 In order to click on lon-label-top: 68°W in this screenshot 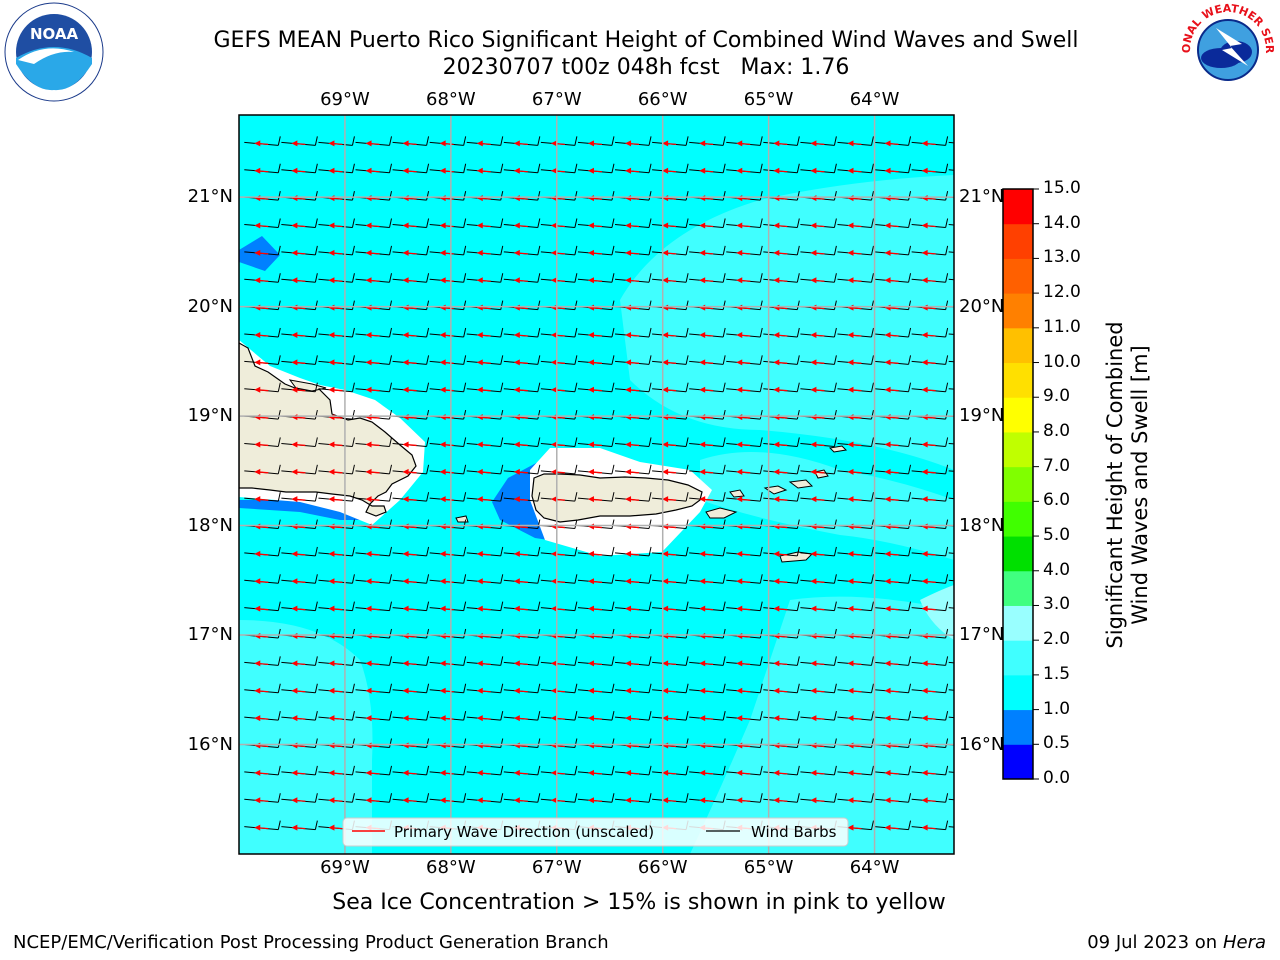, I will do `click(450, 99)`.